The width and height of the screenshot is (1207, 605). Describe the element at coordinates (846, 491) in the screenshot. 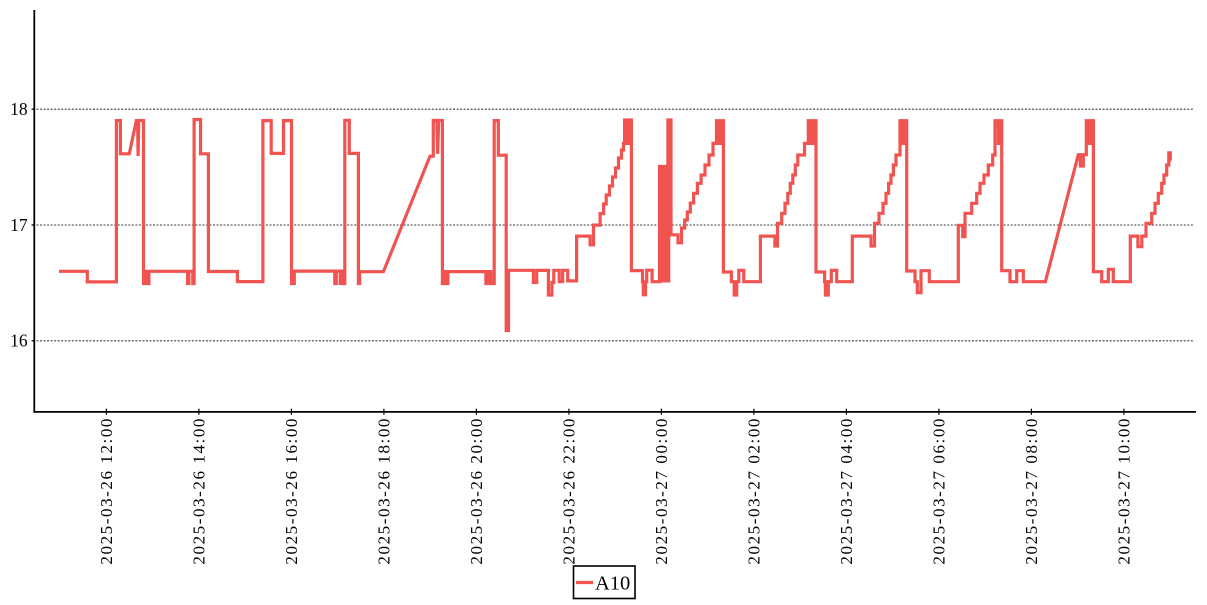

I see `svg-text: 2025-03-27 04:00` at that location.